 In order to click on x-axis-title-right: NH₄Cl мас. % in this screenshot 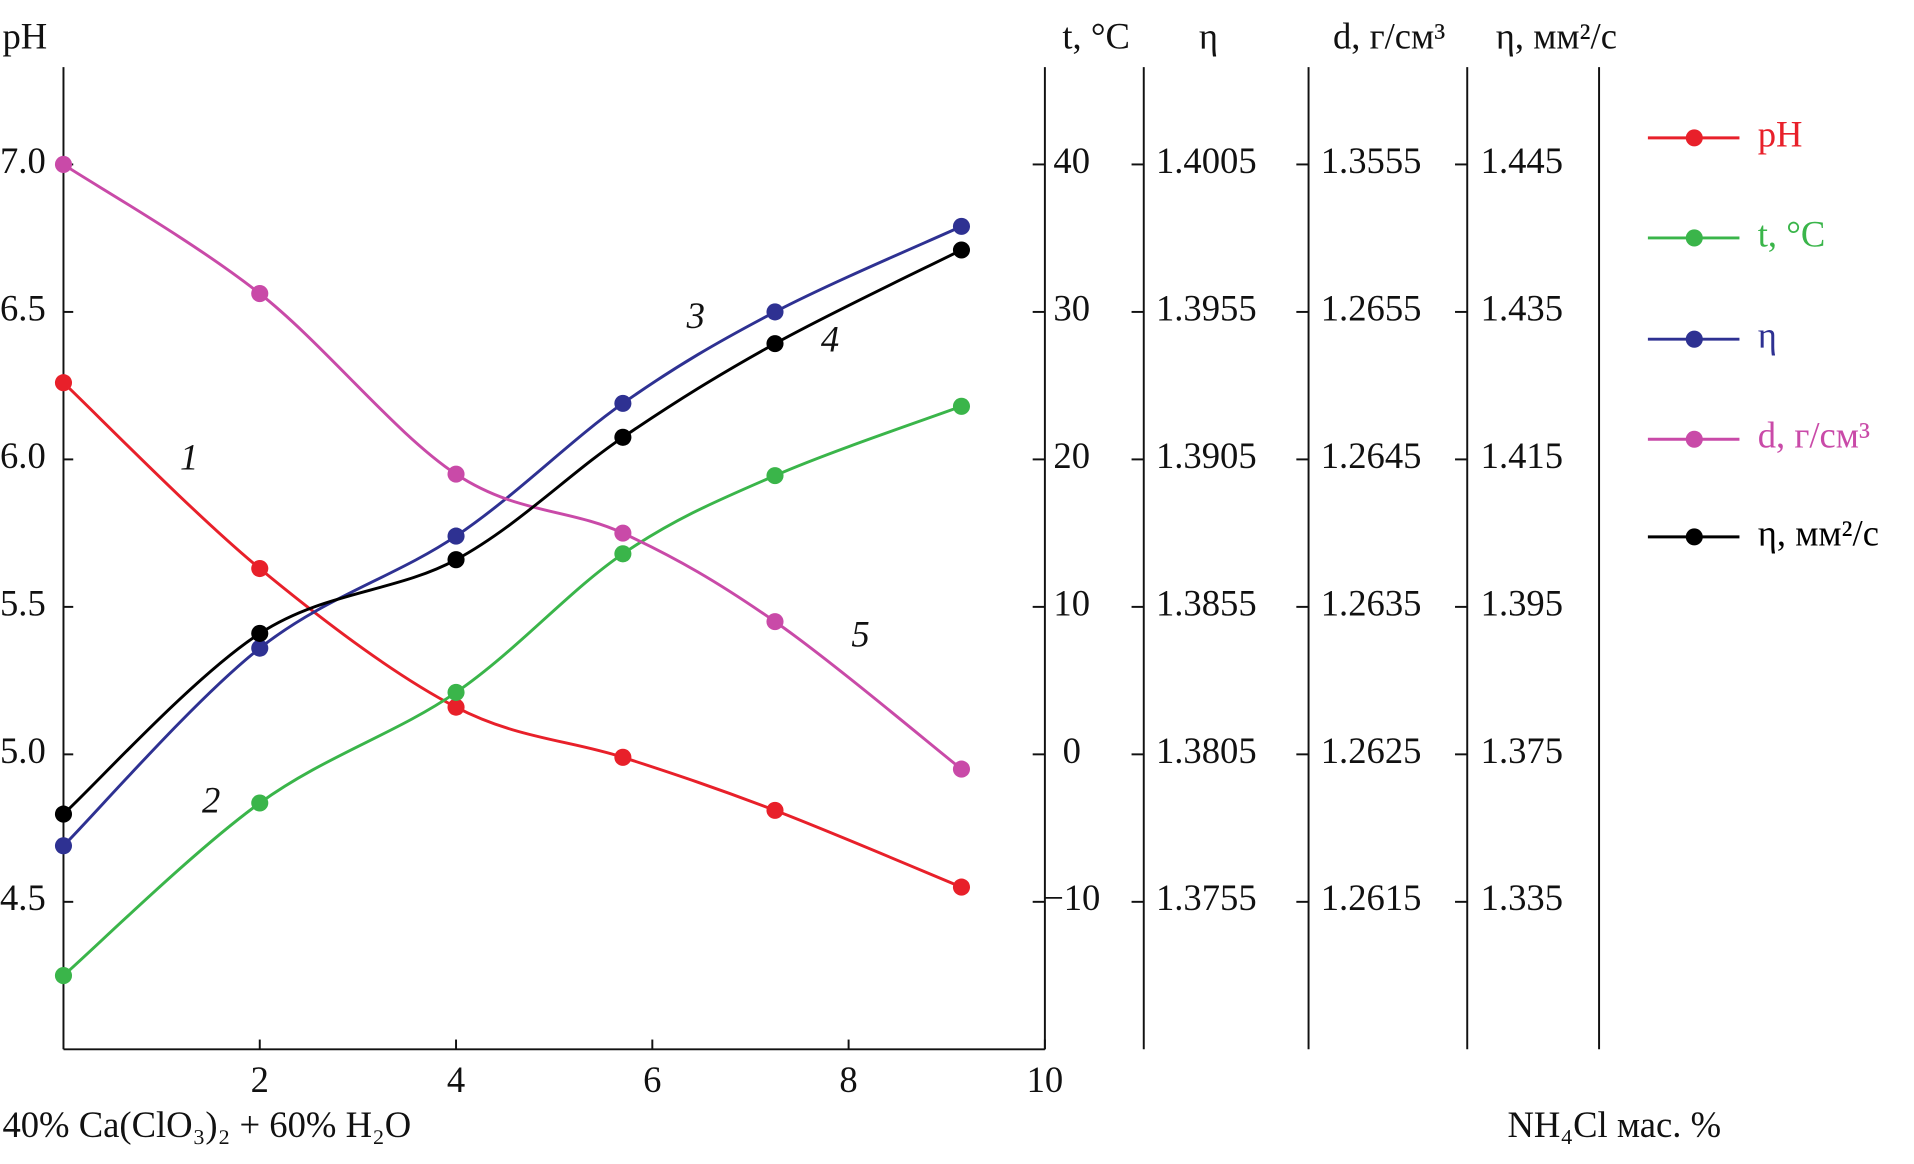, I will do `click(1614, 1124)`.